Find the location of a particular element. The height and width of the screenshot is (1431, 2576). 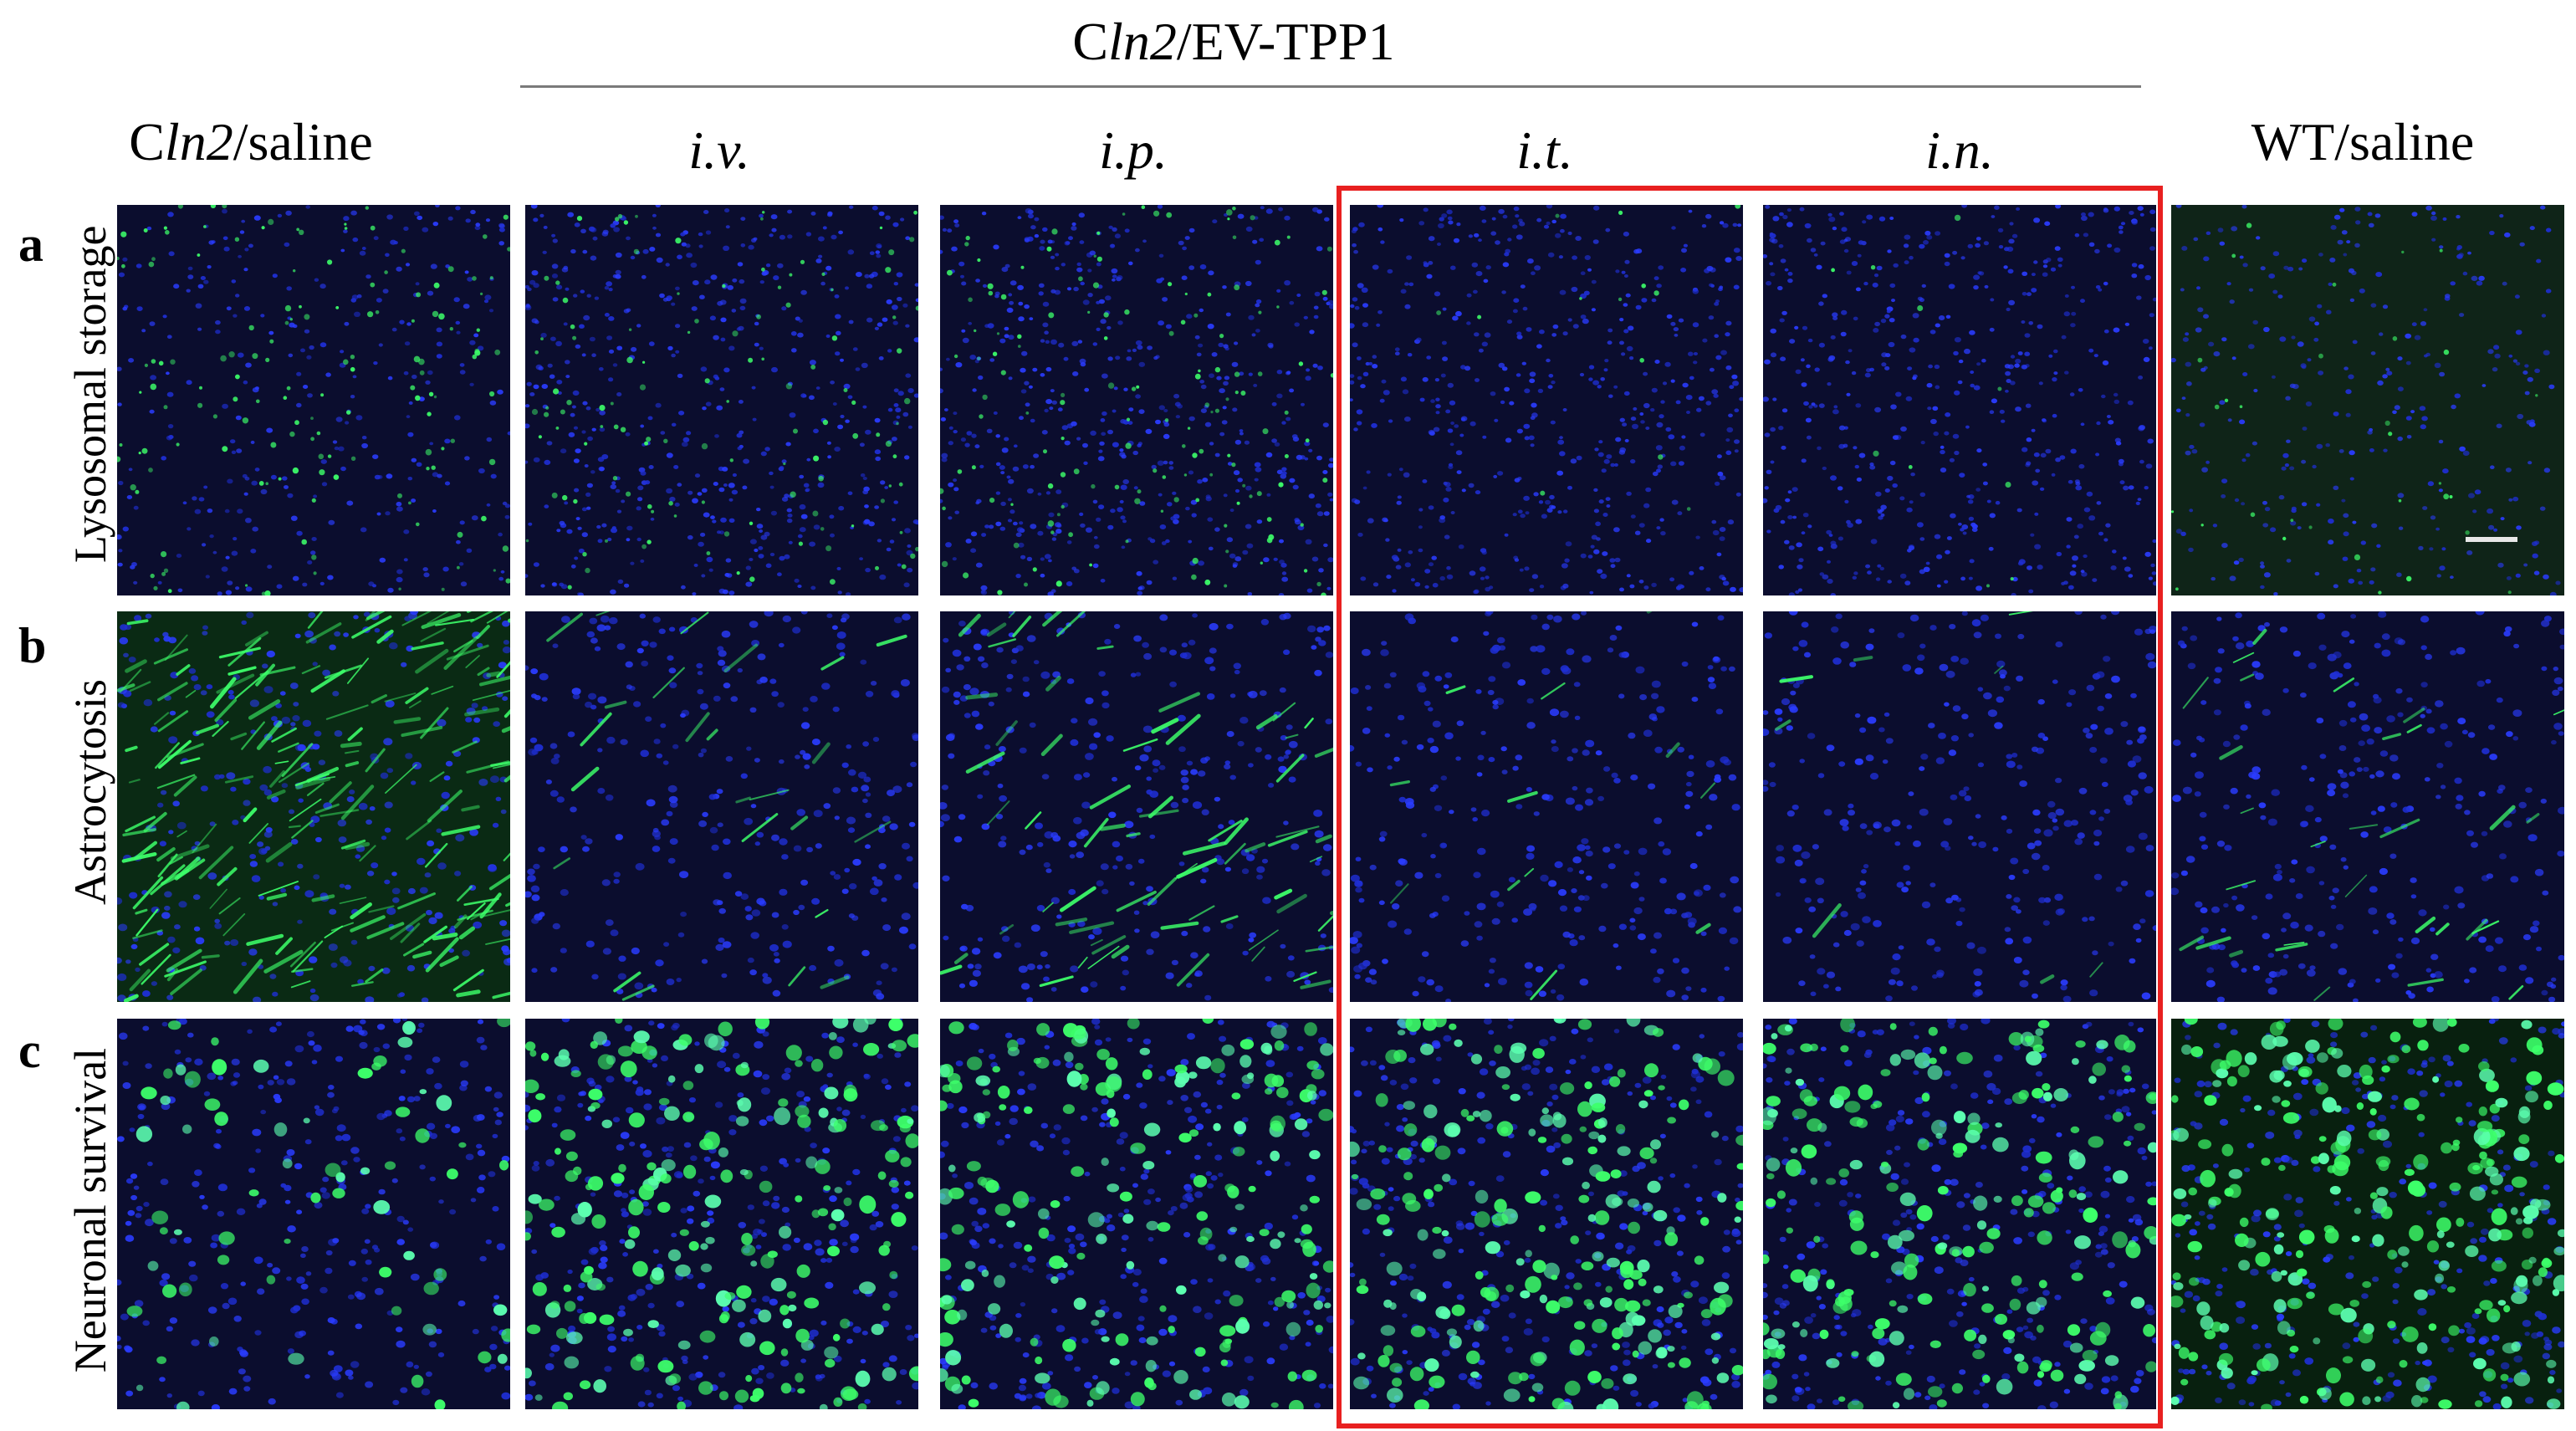

row-letter-a: a is located at coordinates (30, 244).